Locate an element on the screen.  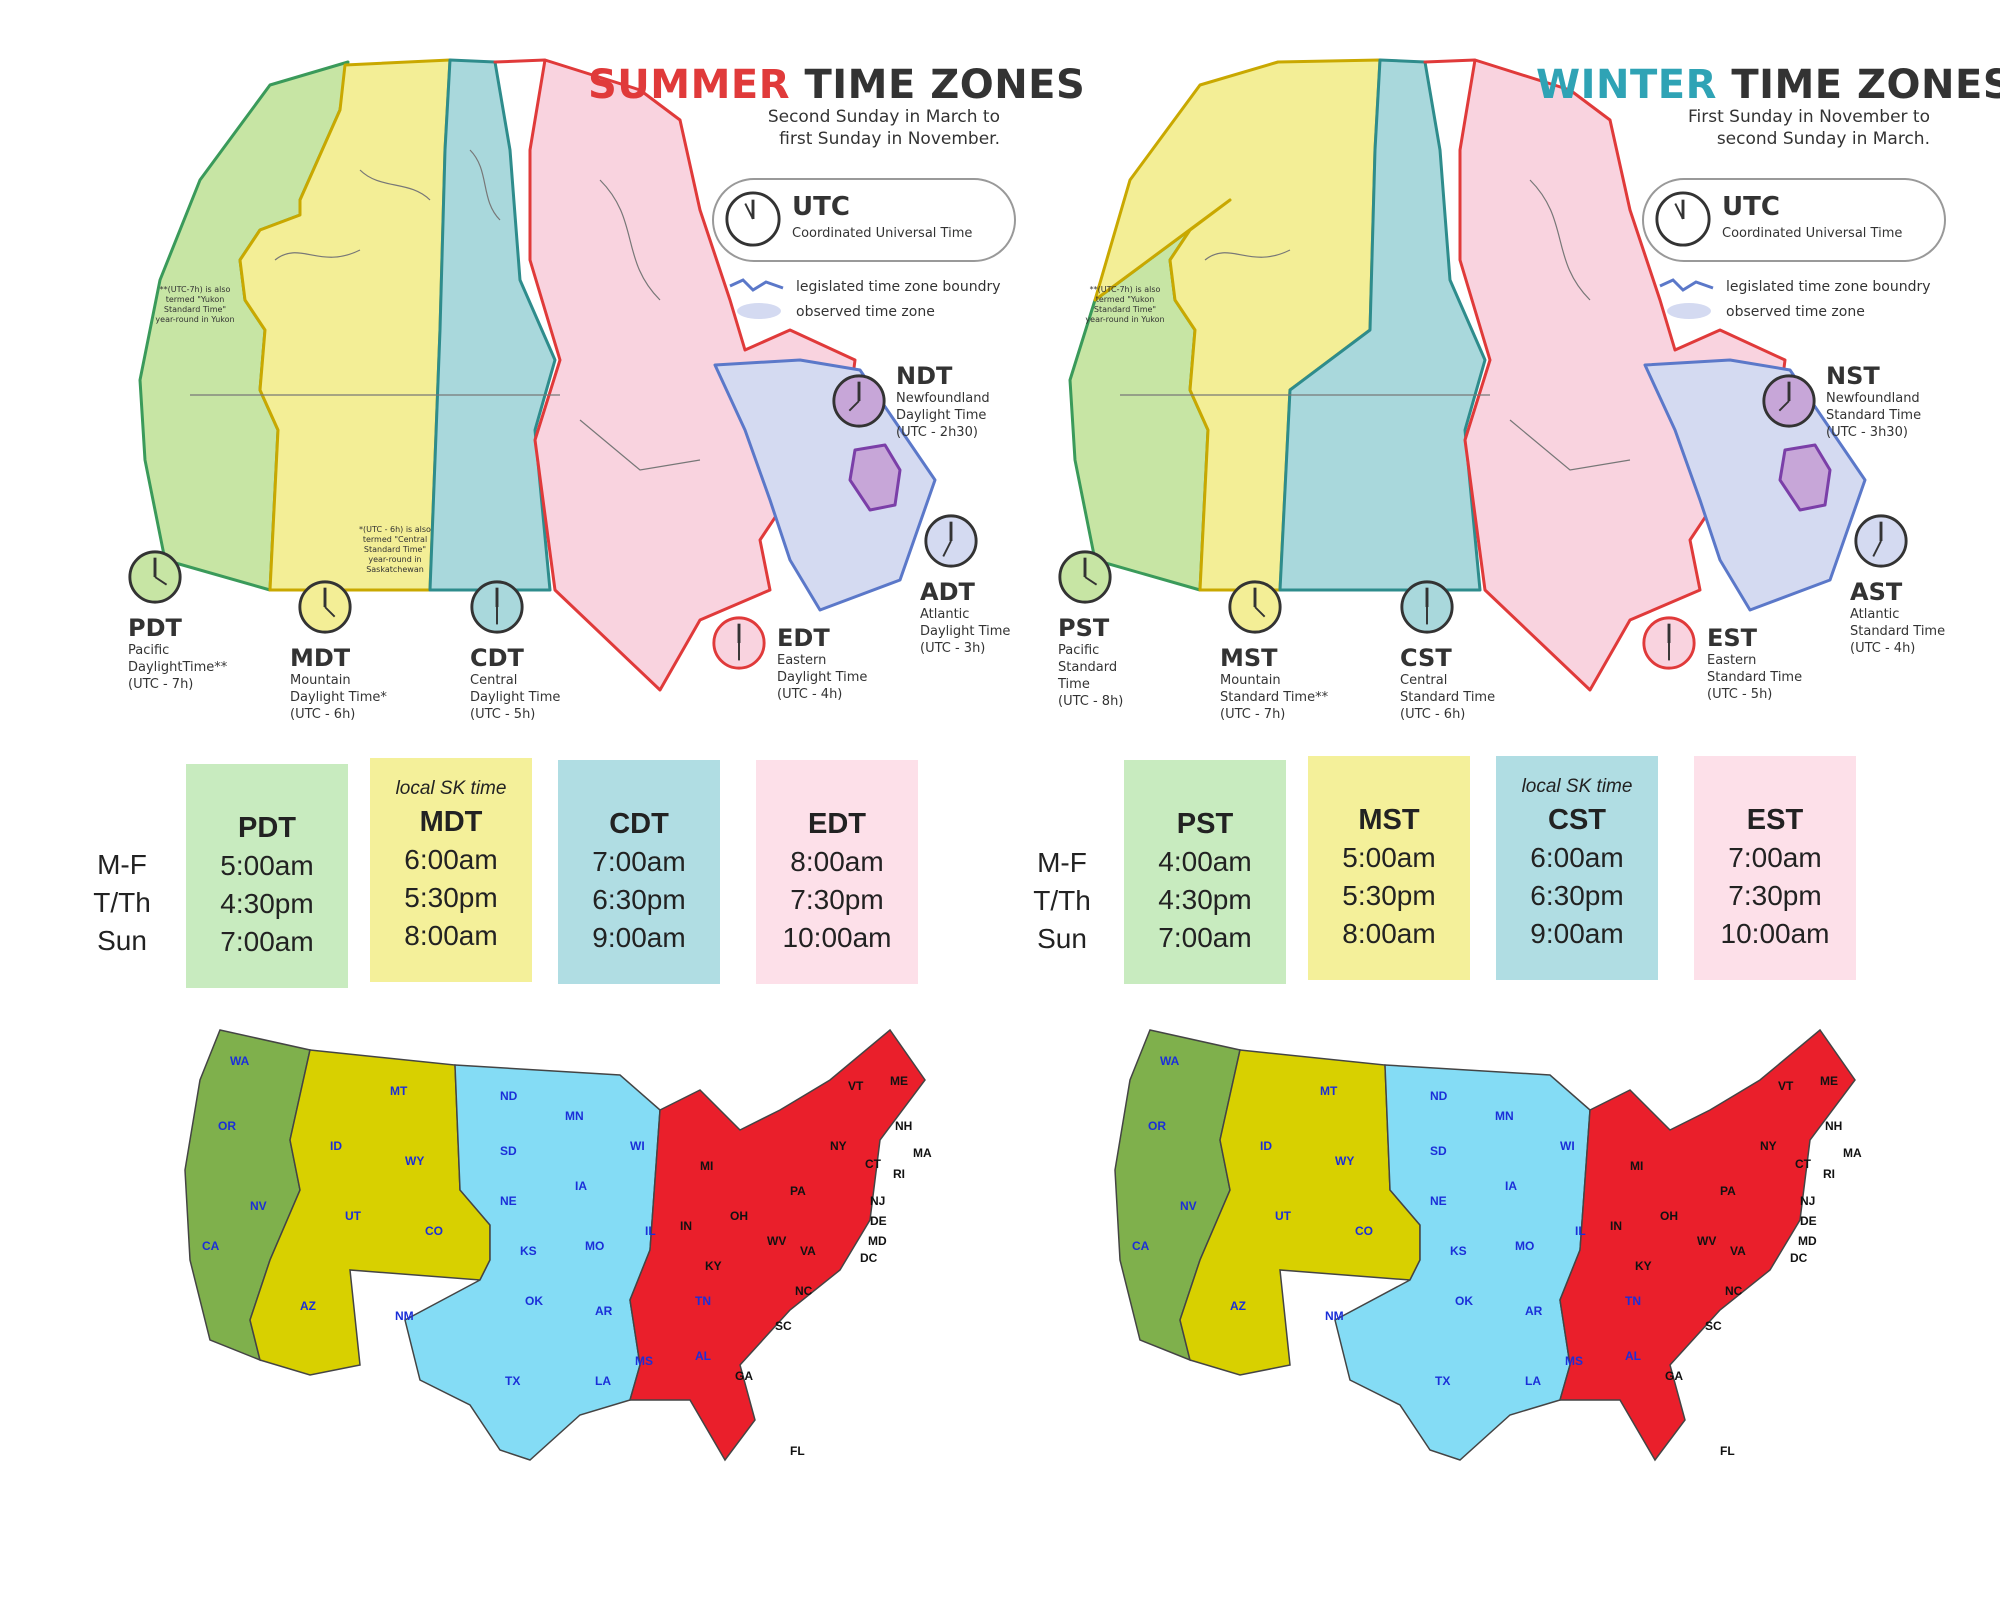
summer-utc-sub: Coordinated Universal Time is located at coordinates (882, 233).